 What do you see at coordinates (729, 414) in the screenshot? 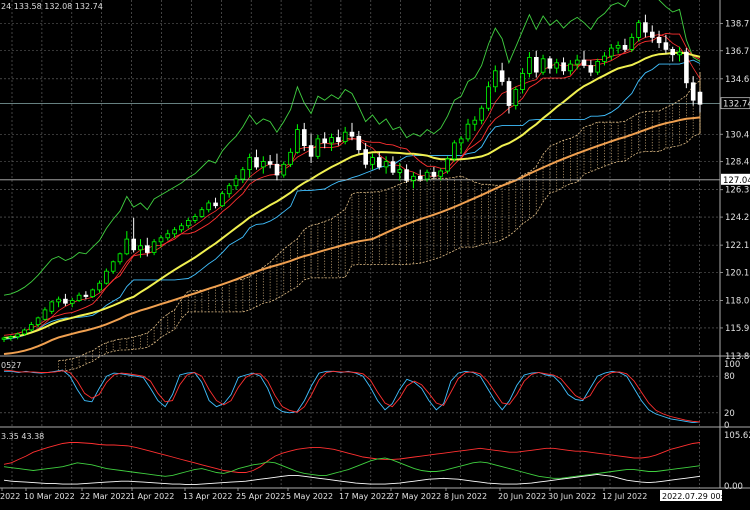
I see `stochastic-tick-label: 20` at bounding box center [729, 414].